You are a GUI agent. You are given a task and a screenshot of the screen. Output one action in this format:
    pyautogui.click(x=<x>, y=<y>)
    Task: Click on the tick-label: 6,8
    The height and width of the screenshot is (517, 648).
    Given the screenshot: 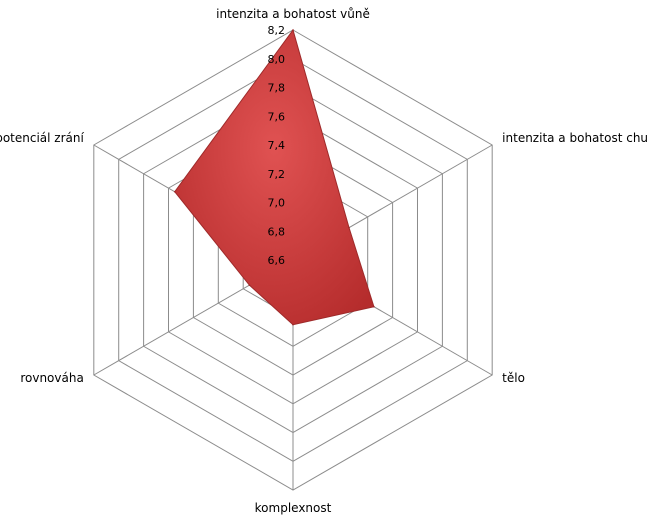 What is the action you would take?
    pyautogui.click(x=277, y=231)
    